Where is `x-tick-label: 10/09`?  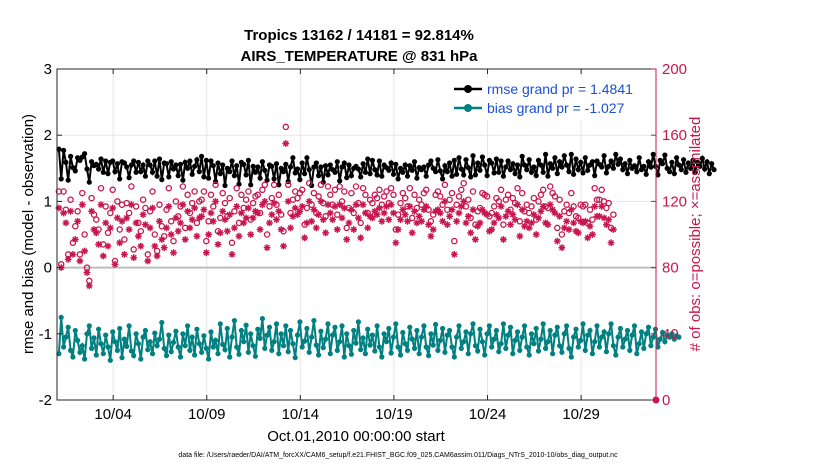 x-tick-label: 10/09 is located at coordinates (207, 414).